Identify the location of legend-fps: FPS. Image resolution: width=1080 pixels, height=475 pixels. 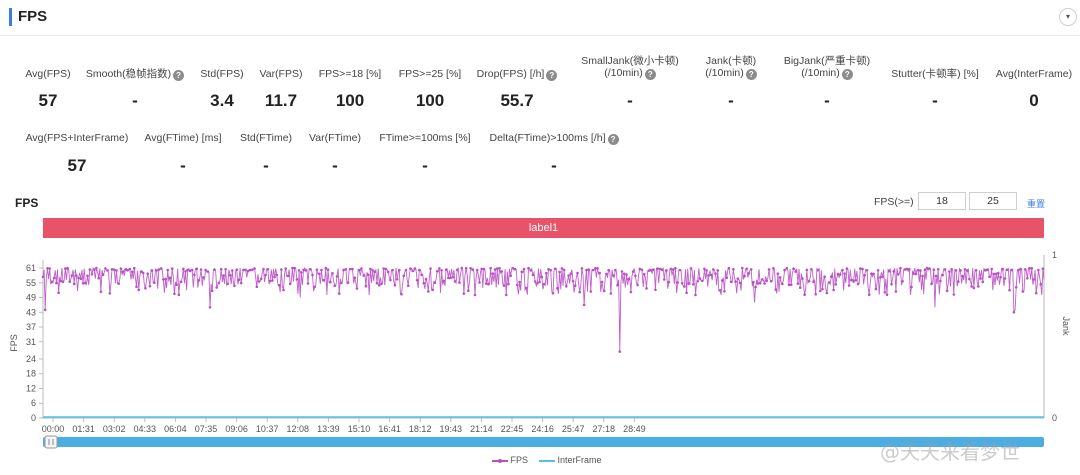
(510, 460).